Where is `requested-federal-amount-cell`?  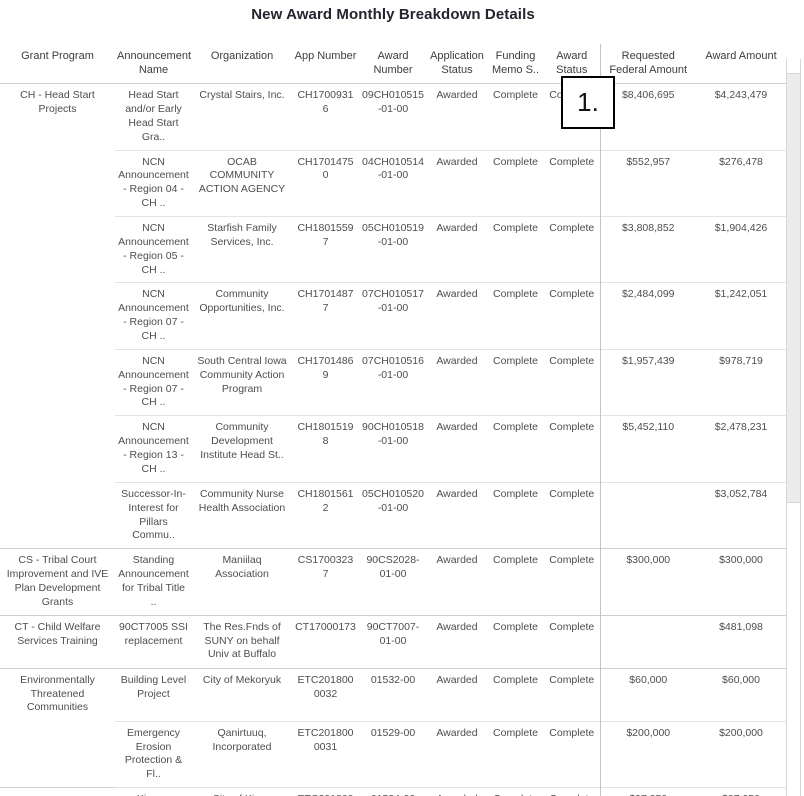
requested-federal-amount-cell is located at coordinates (647, 641).